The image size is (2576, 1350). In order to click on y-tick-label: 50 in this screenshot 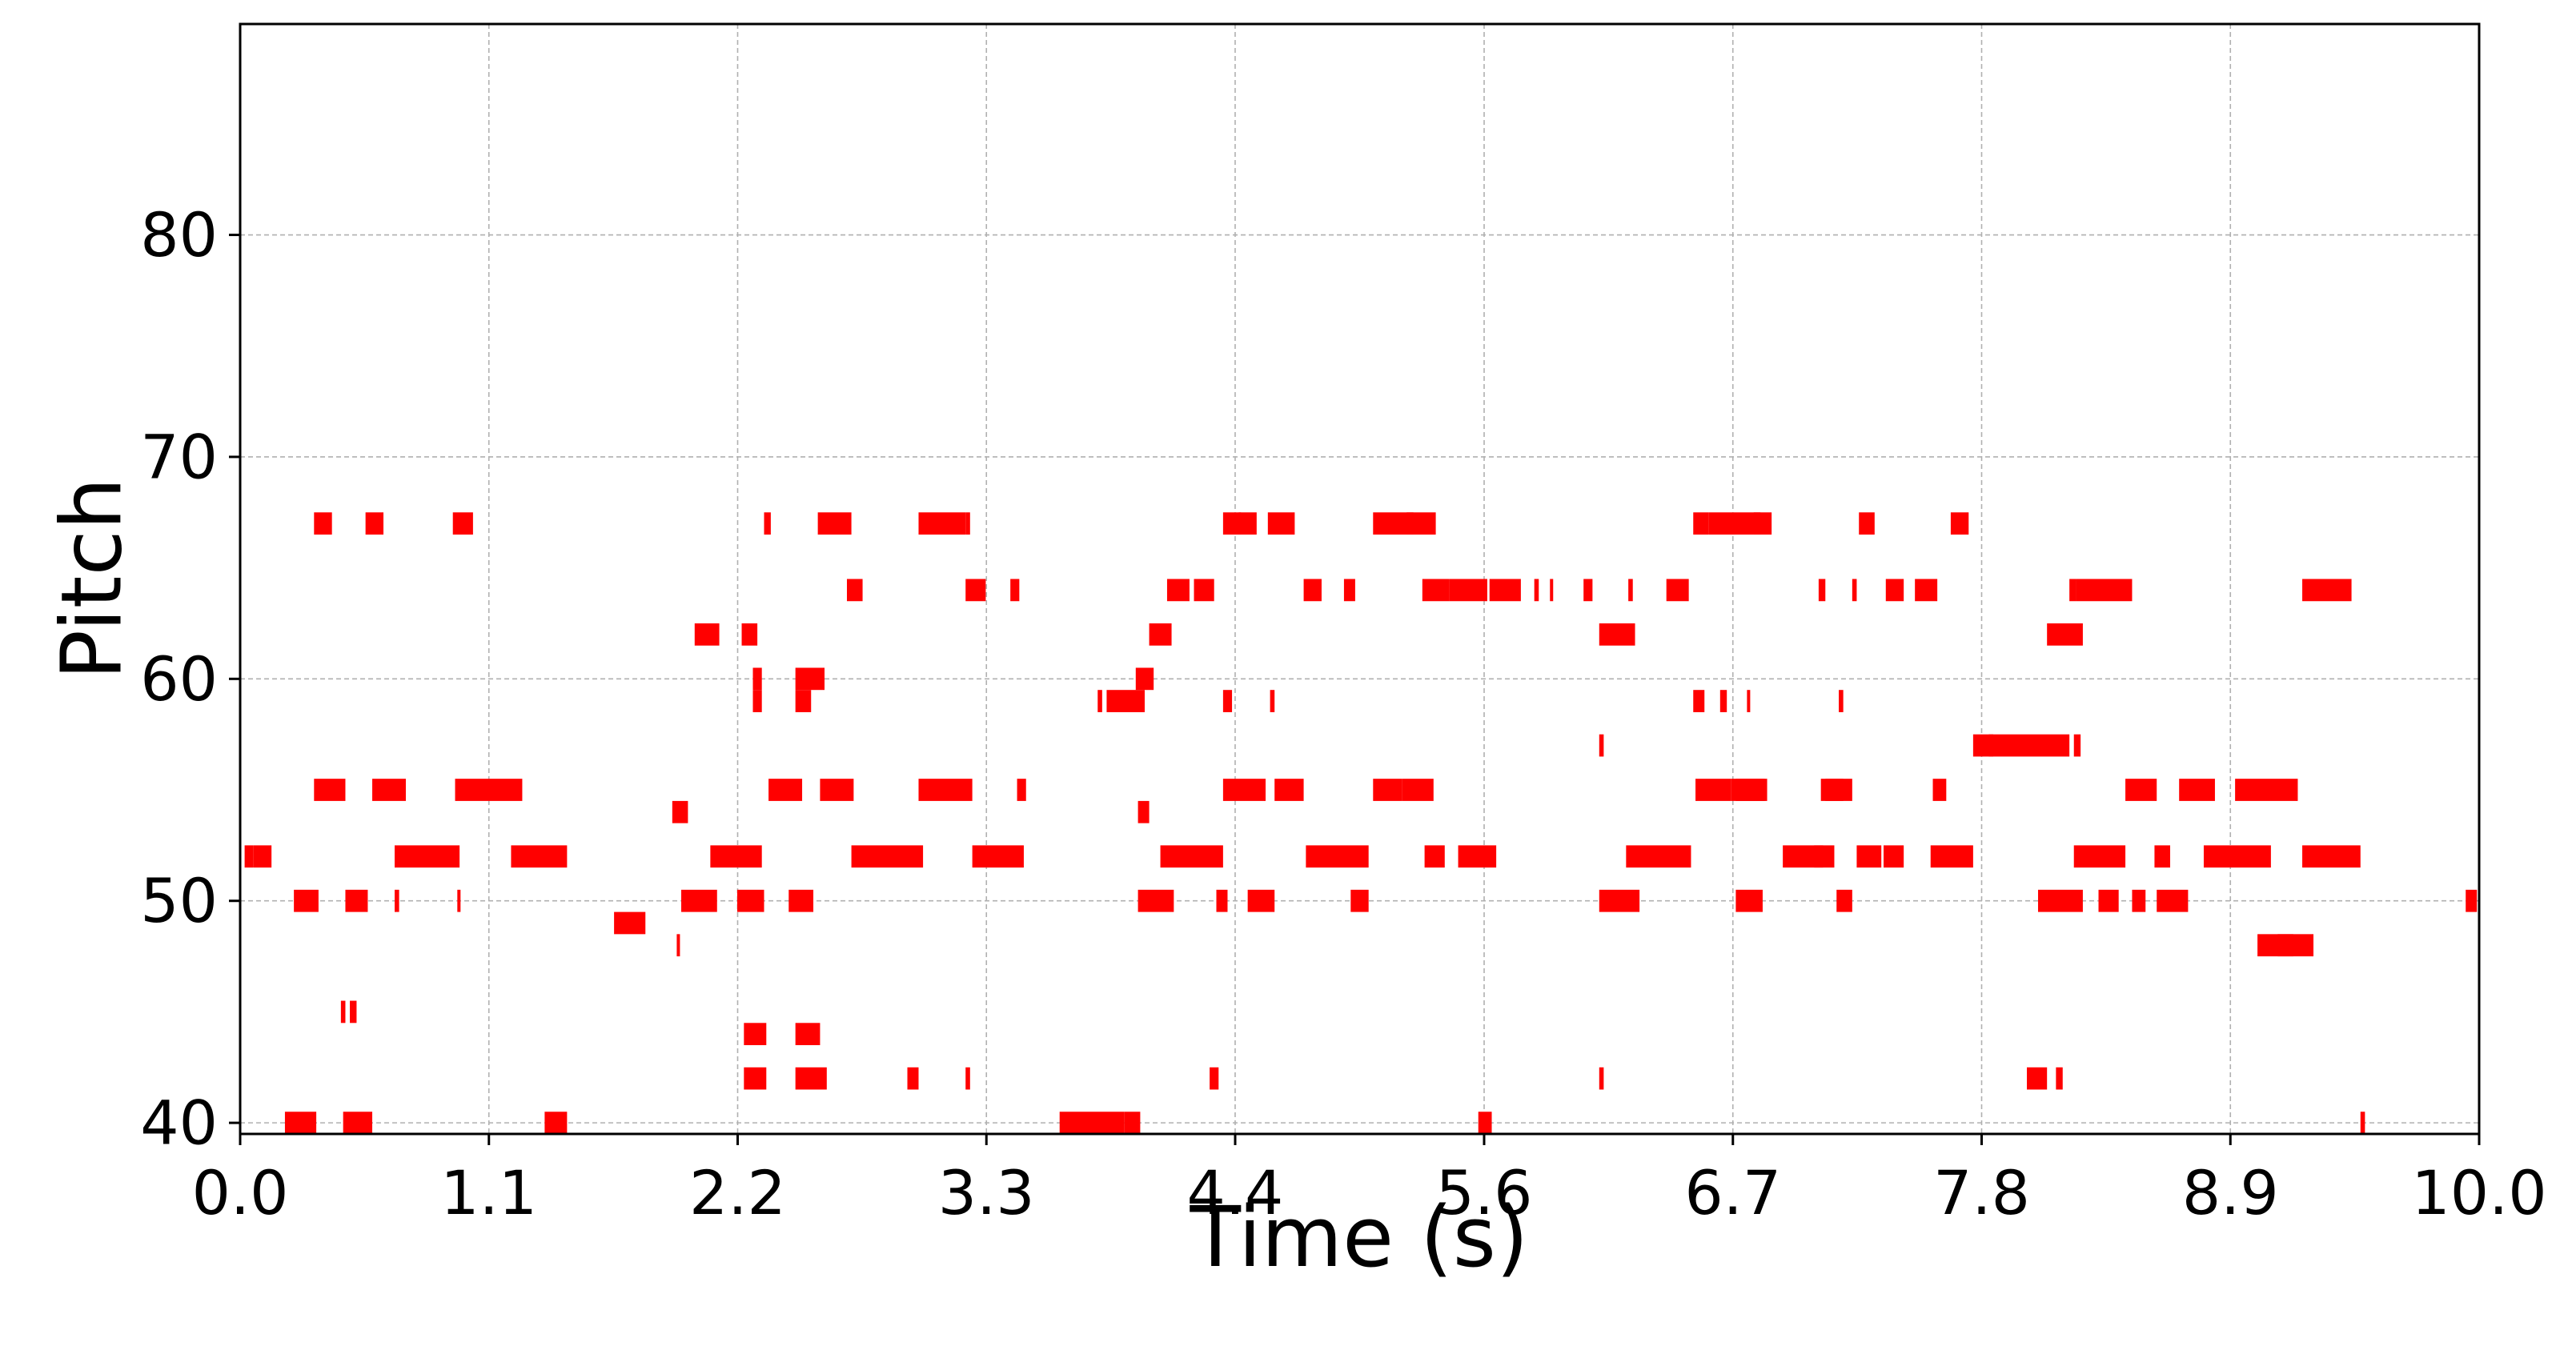, I will do `click(179, 900)`.